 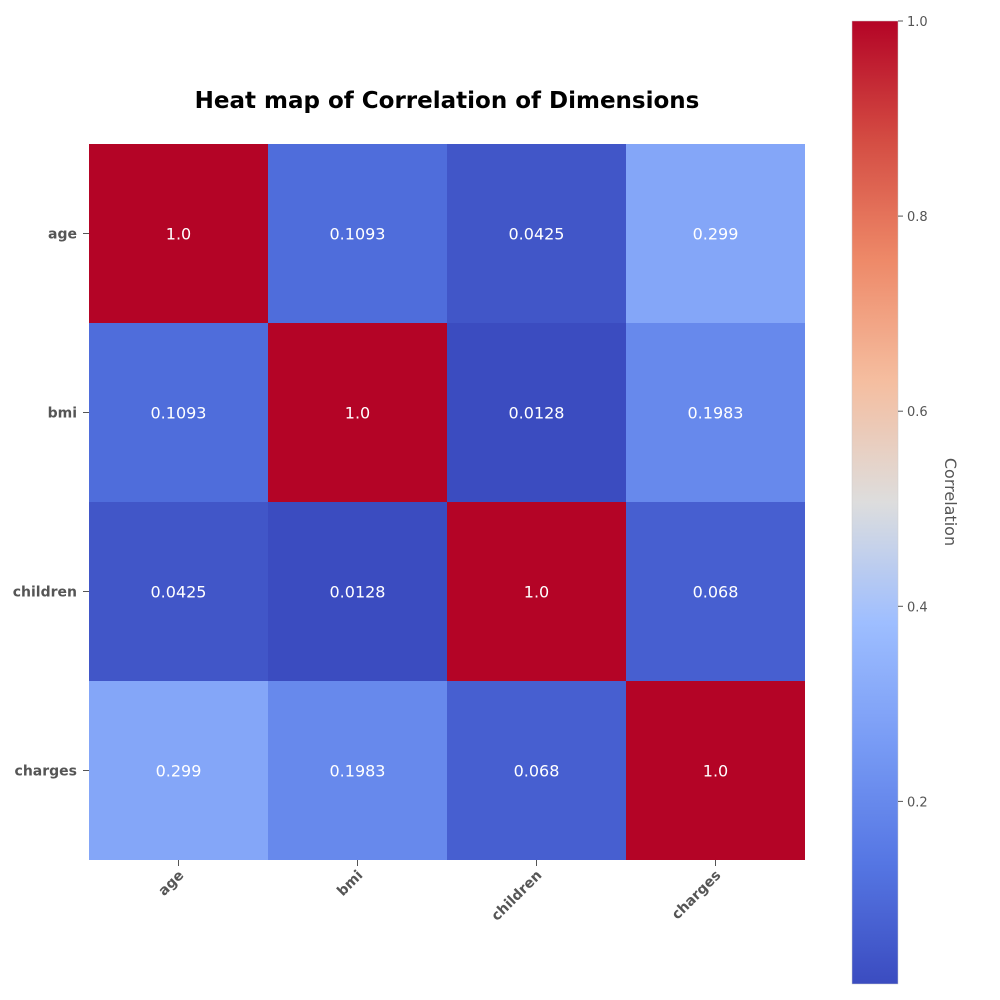 I want to click on heatmap-cell-bmi-age, so click(x=178, y=412).